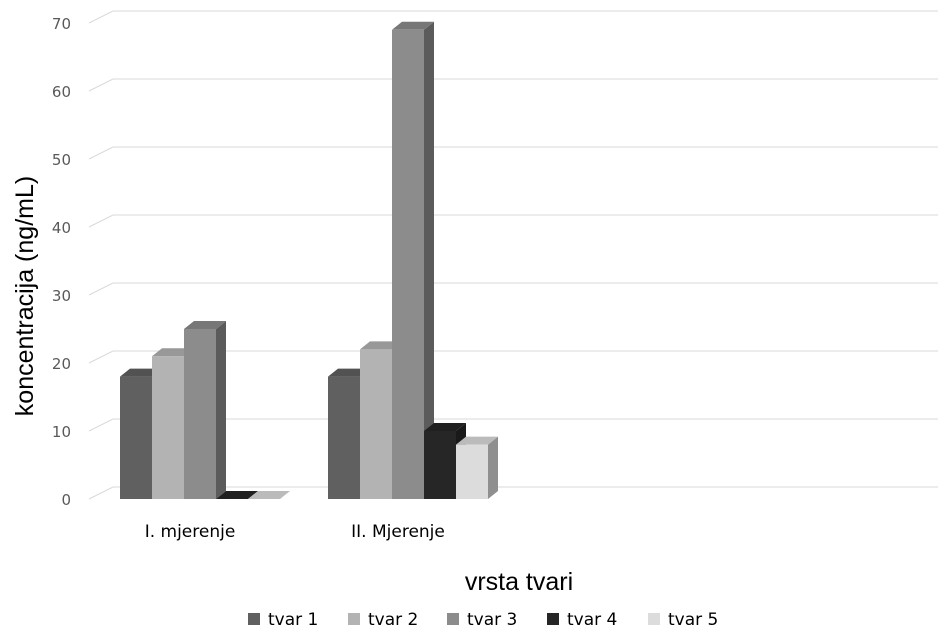 This screenshot has width=938, height=629. Describe the element at coordinates (61, 364) in the screenshot. I see `y-tick-label: 20` at that location.